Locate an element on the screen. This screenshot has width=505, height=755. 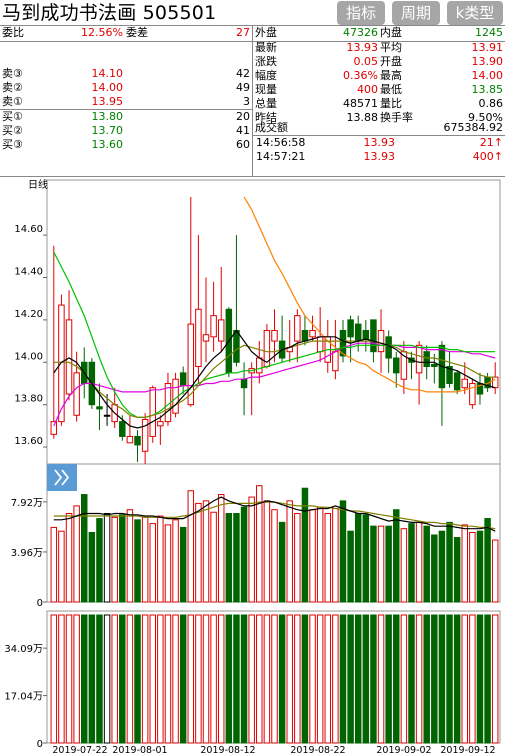
date-label: 2019-07-22 is located at coordinates (79, 750).